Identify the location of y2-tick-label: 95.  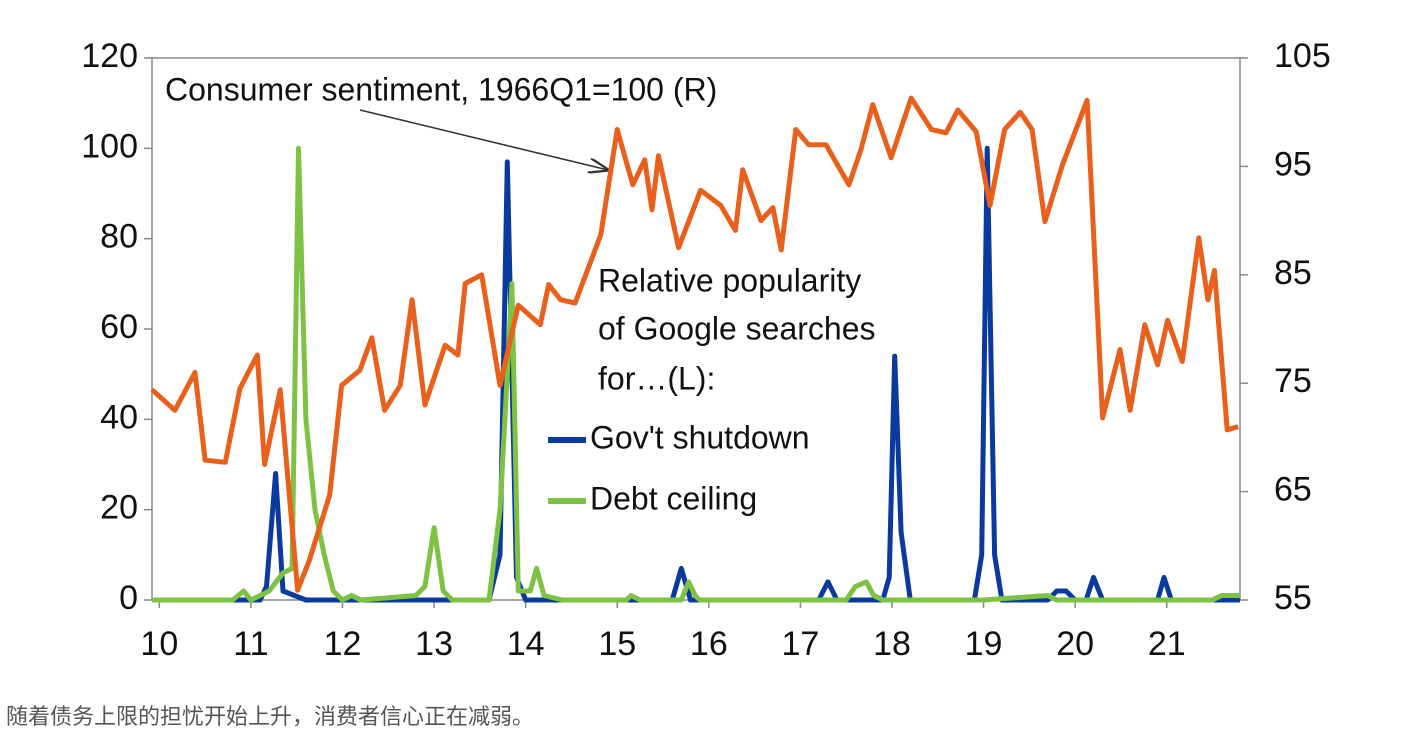
(1293, 164).